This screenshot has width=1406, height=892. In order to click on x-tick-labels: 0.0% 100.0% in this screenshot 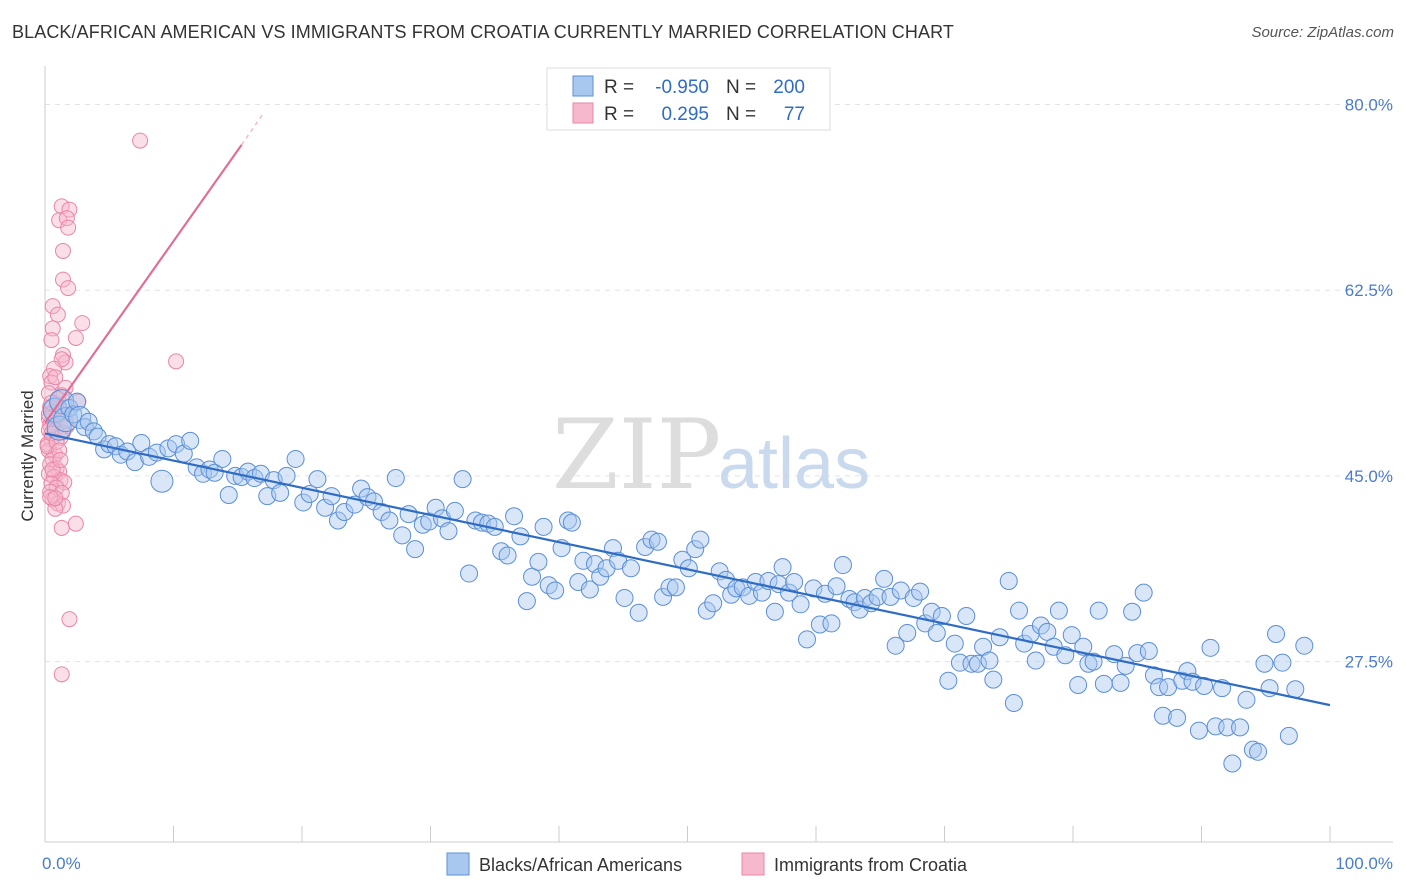, I will do `click(717, 863)`.